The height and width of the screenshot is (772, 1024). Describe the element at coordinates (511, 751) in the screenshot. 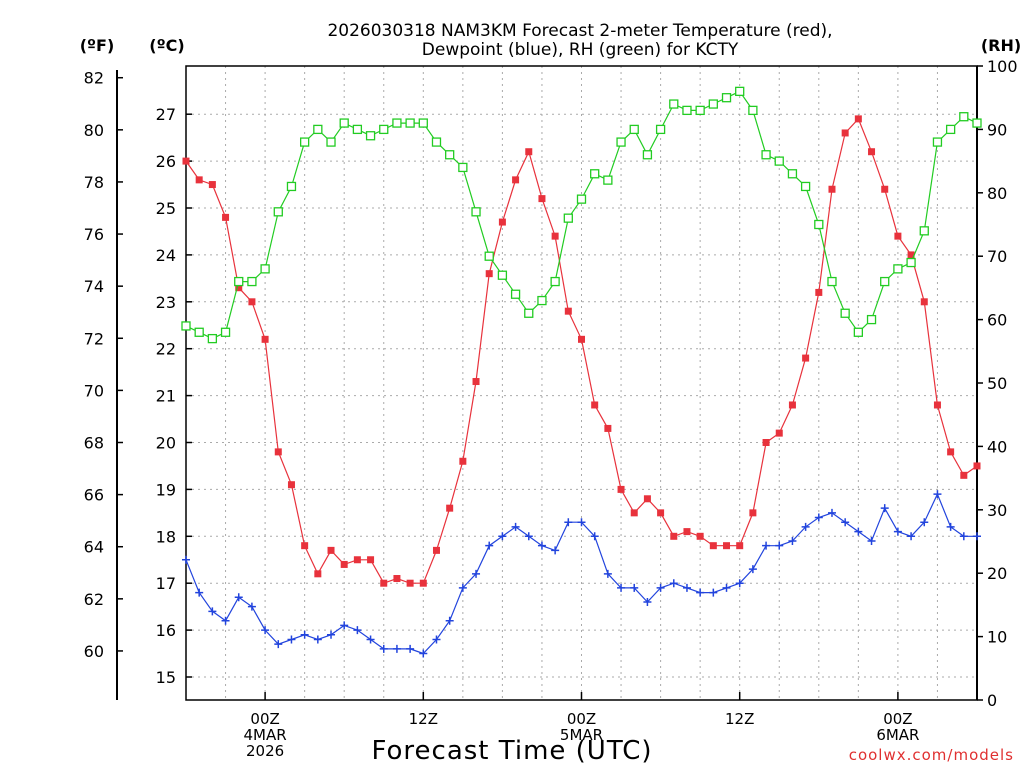

I see `x-axis-label: Forecast Time (UTC)` at that location.